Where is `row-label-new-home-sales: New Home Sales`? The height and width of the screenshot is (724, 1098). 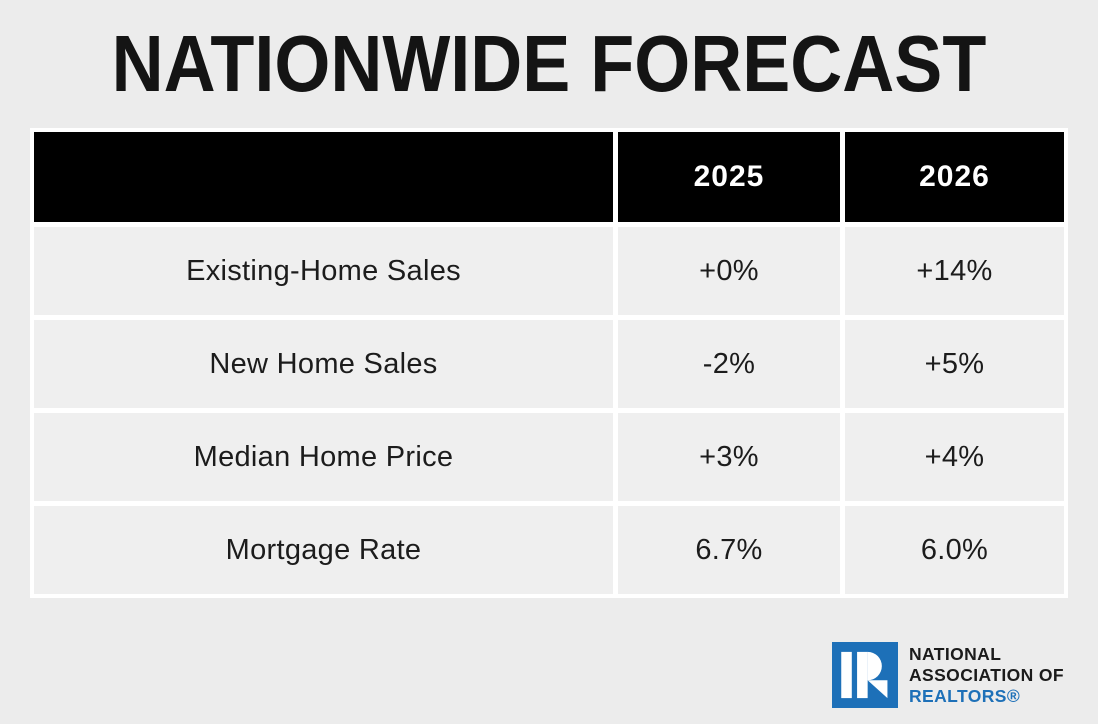 row-label-new-home-sales: New Home Sales is located at coordinates (323, 364).